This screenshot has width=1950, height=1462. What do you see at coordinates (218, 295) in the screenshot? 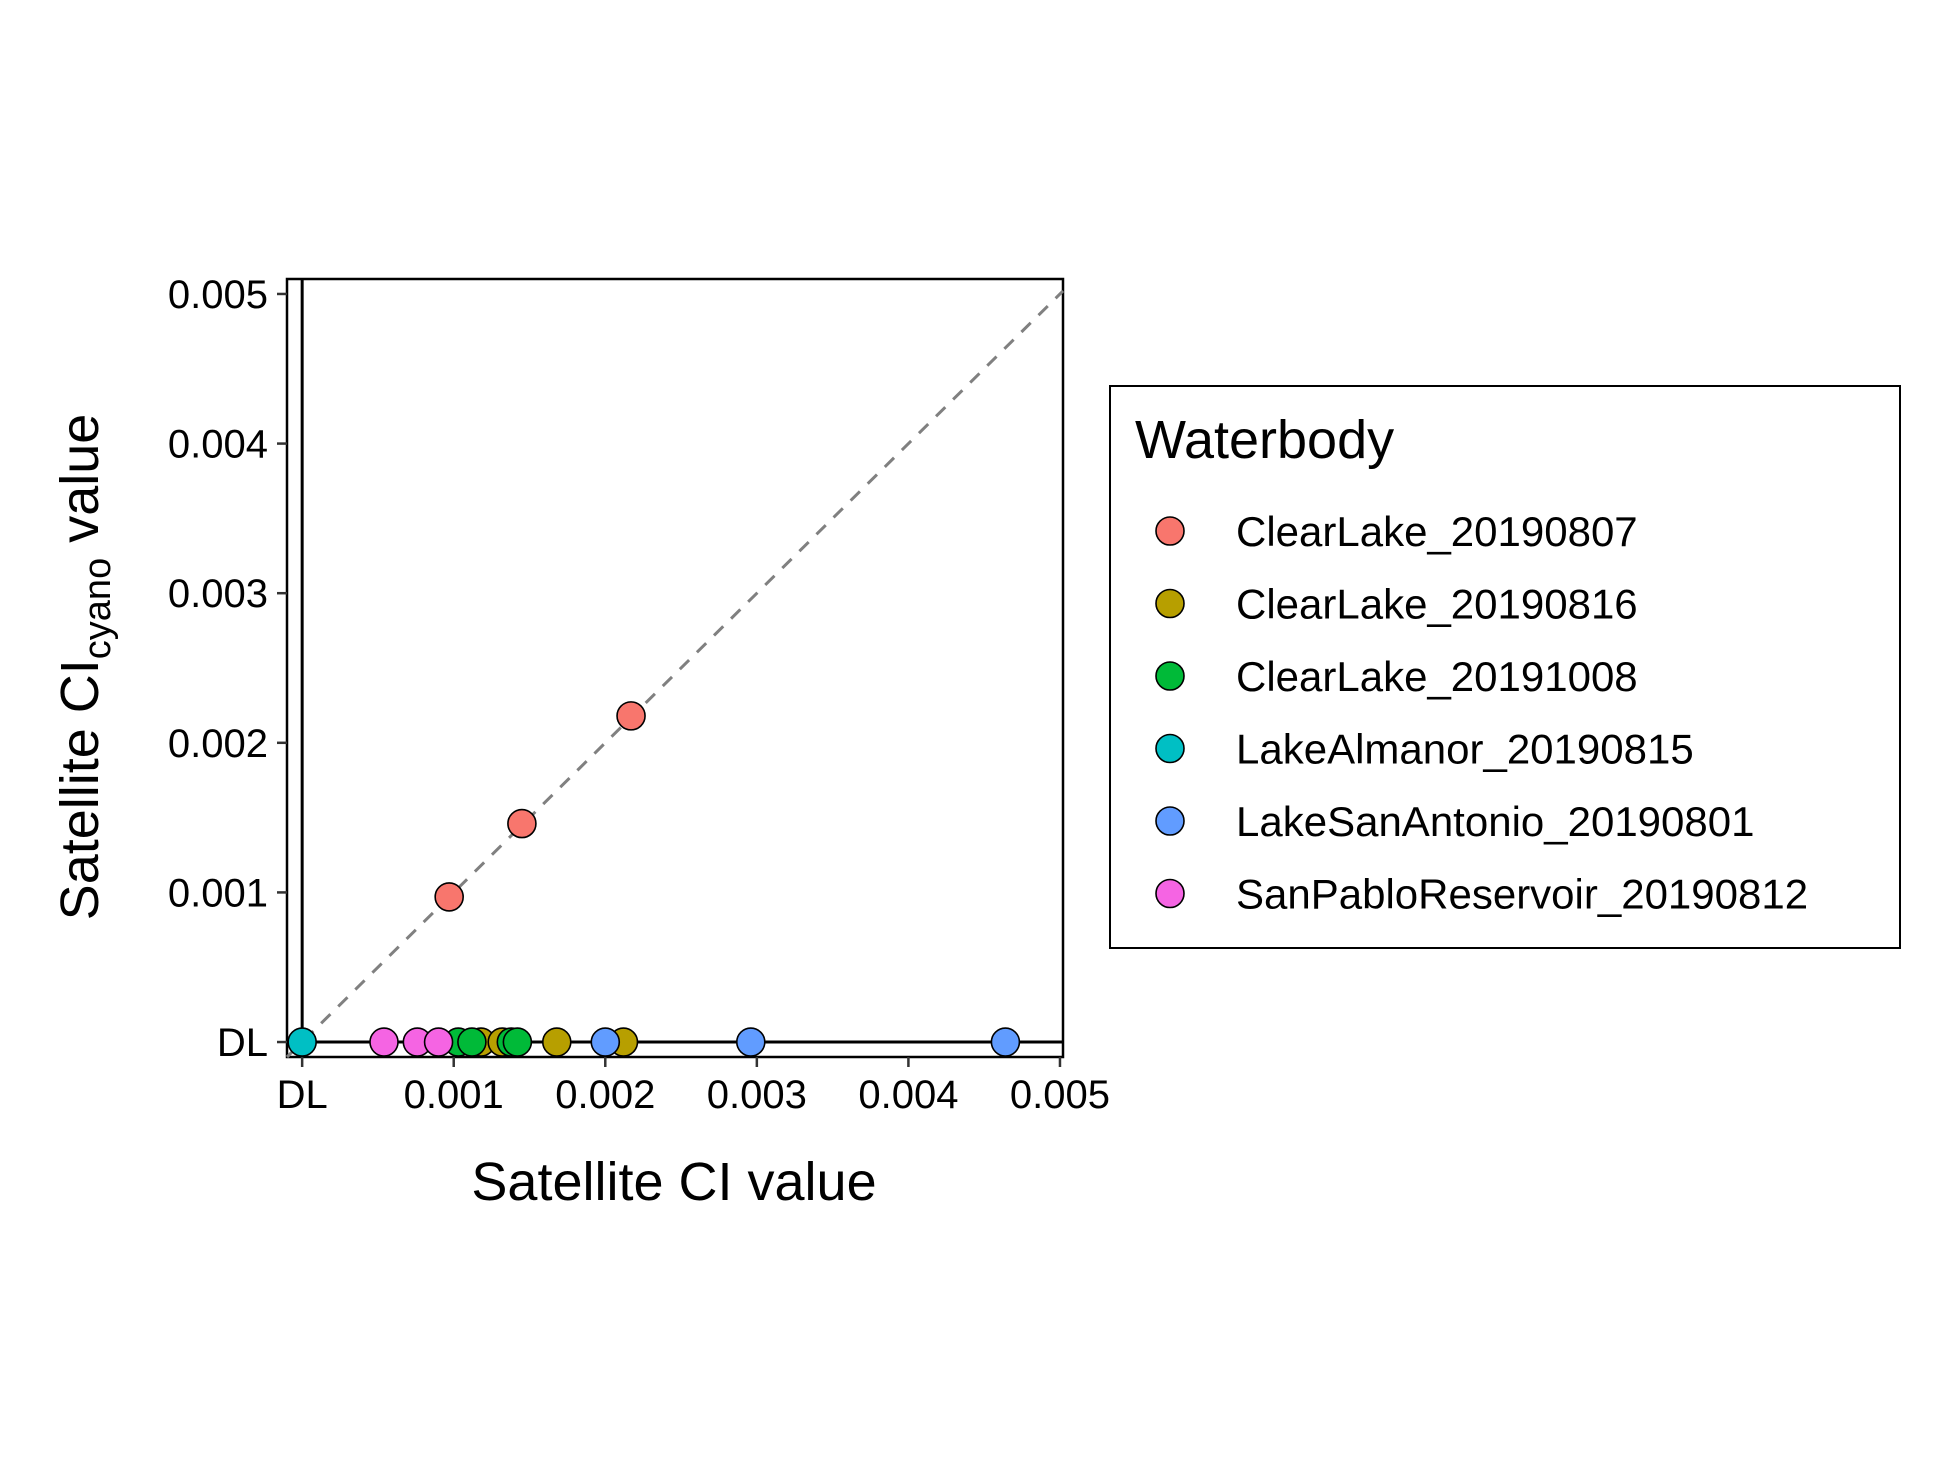
I see `y-tick-label: 0.005` at bounding box center [218, 295].